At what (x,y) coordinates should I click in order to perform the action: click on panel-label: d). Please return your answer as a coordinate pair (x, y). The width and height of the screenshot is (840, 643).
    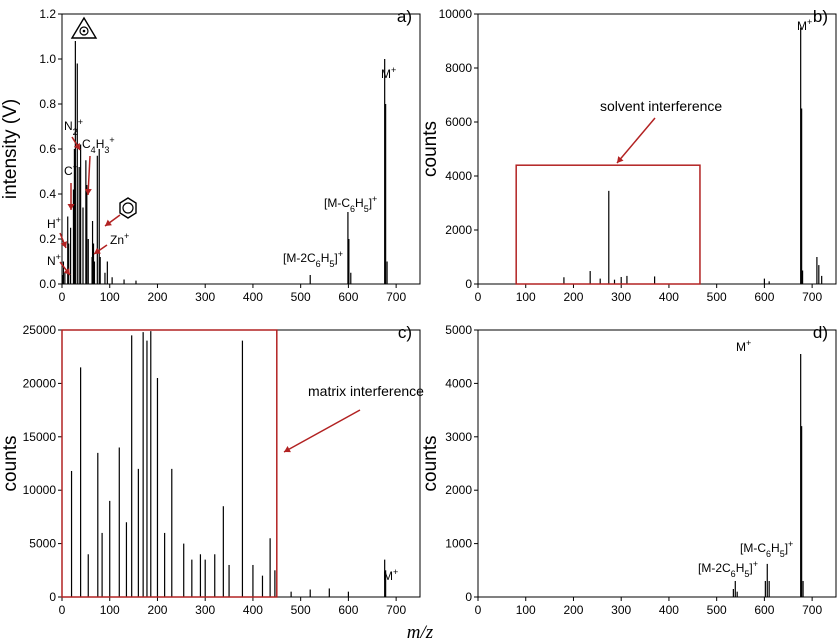
    Looking at the image, I should click on (820, 332).